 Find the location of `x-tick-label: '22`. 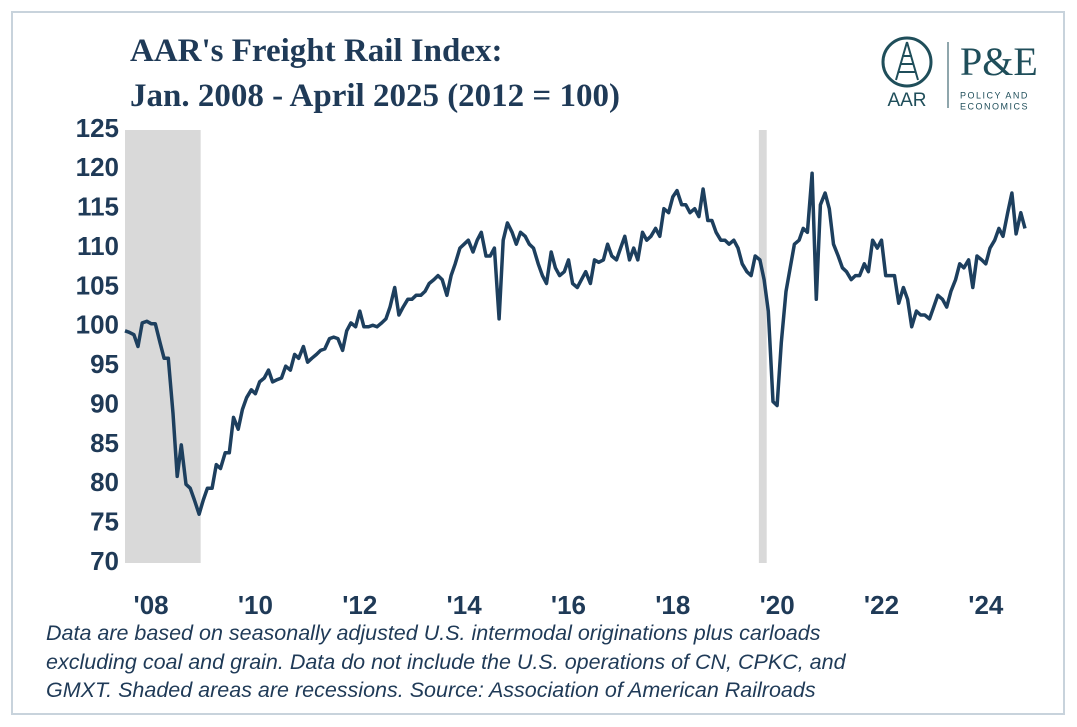

x-tick-label: '22 is located at coordinates (881, 605).